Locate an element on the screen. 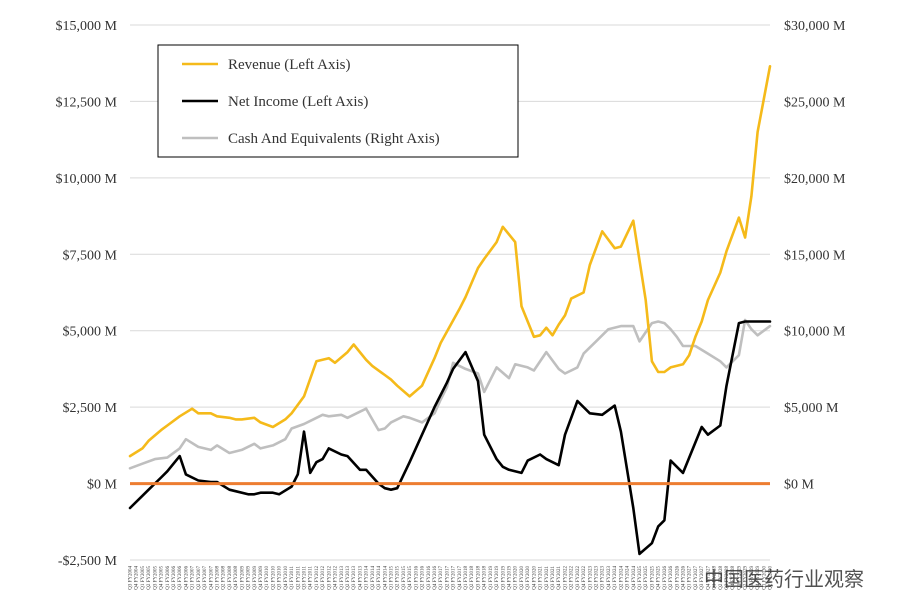 This screenshot has width=899, height=615. x-tick-label: Q2 FY2021 is located at coordinates (547, 578).